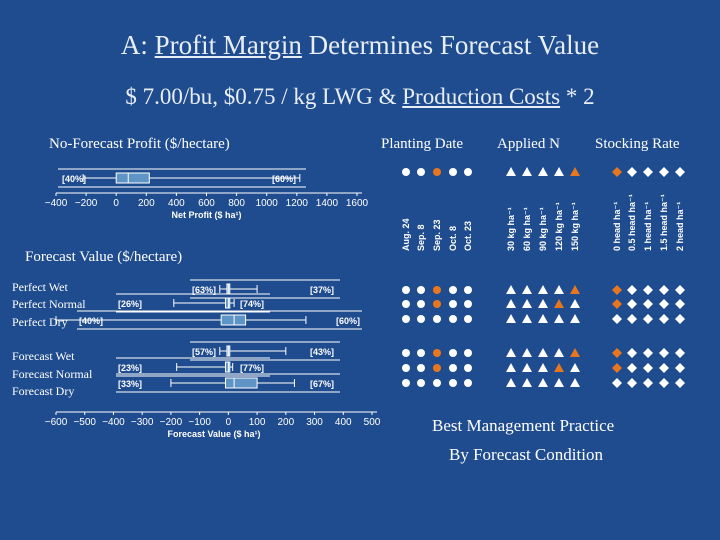 This screenshot has height=540, width=720. What do you see at coordinates (527, 229) in the screenshot?
I see `applied-n-column-label: 60 kg ha⁻¹` at bounding box center [527, 229].